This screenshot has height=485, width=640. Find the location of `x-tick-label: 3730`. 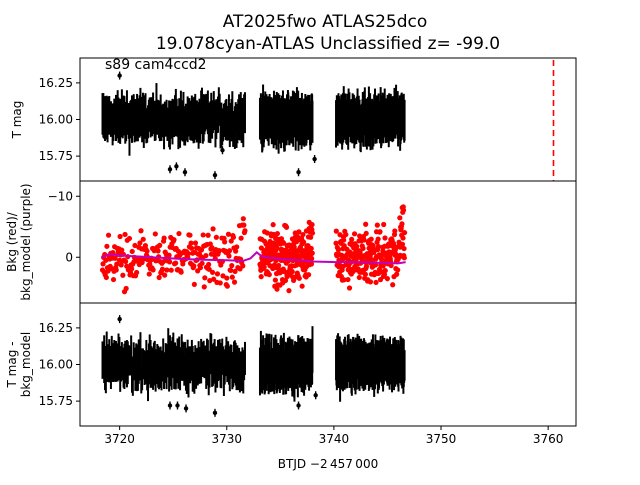

x-tick-label: 3730 is located at coordinates (226, 439).